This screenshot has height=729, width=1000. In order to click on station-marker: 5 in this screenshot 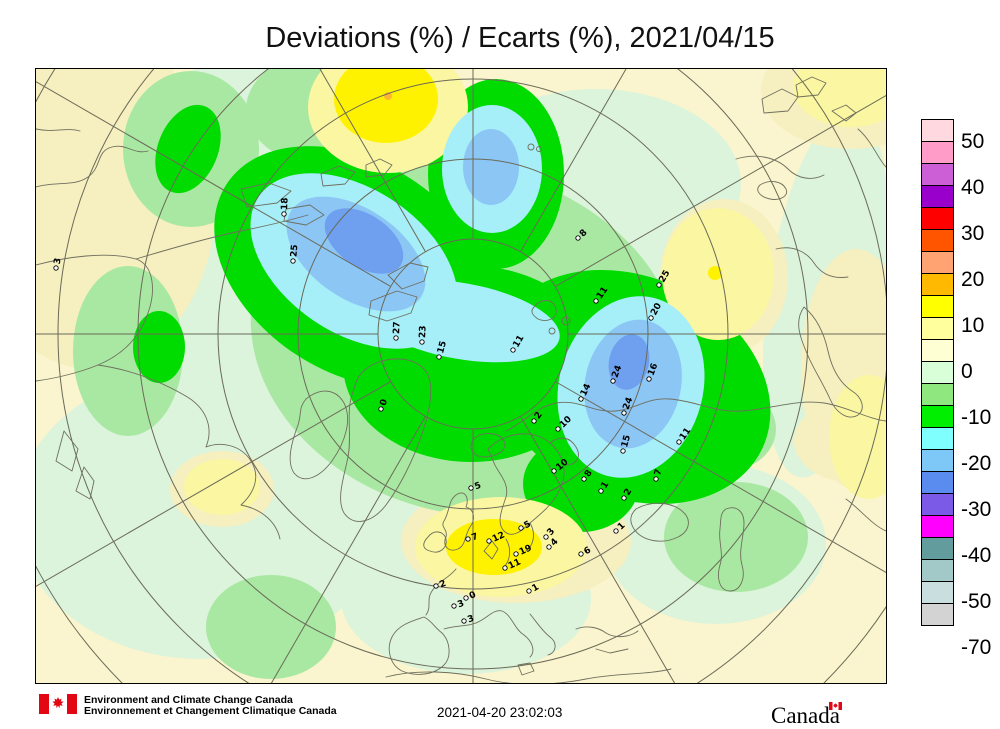, I will do `click(475, 486)`.